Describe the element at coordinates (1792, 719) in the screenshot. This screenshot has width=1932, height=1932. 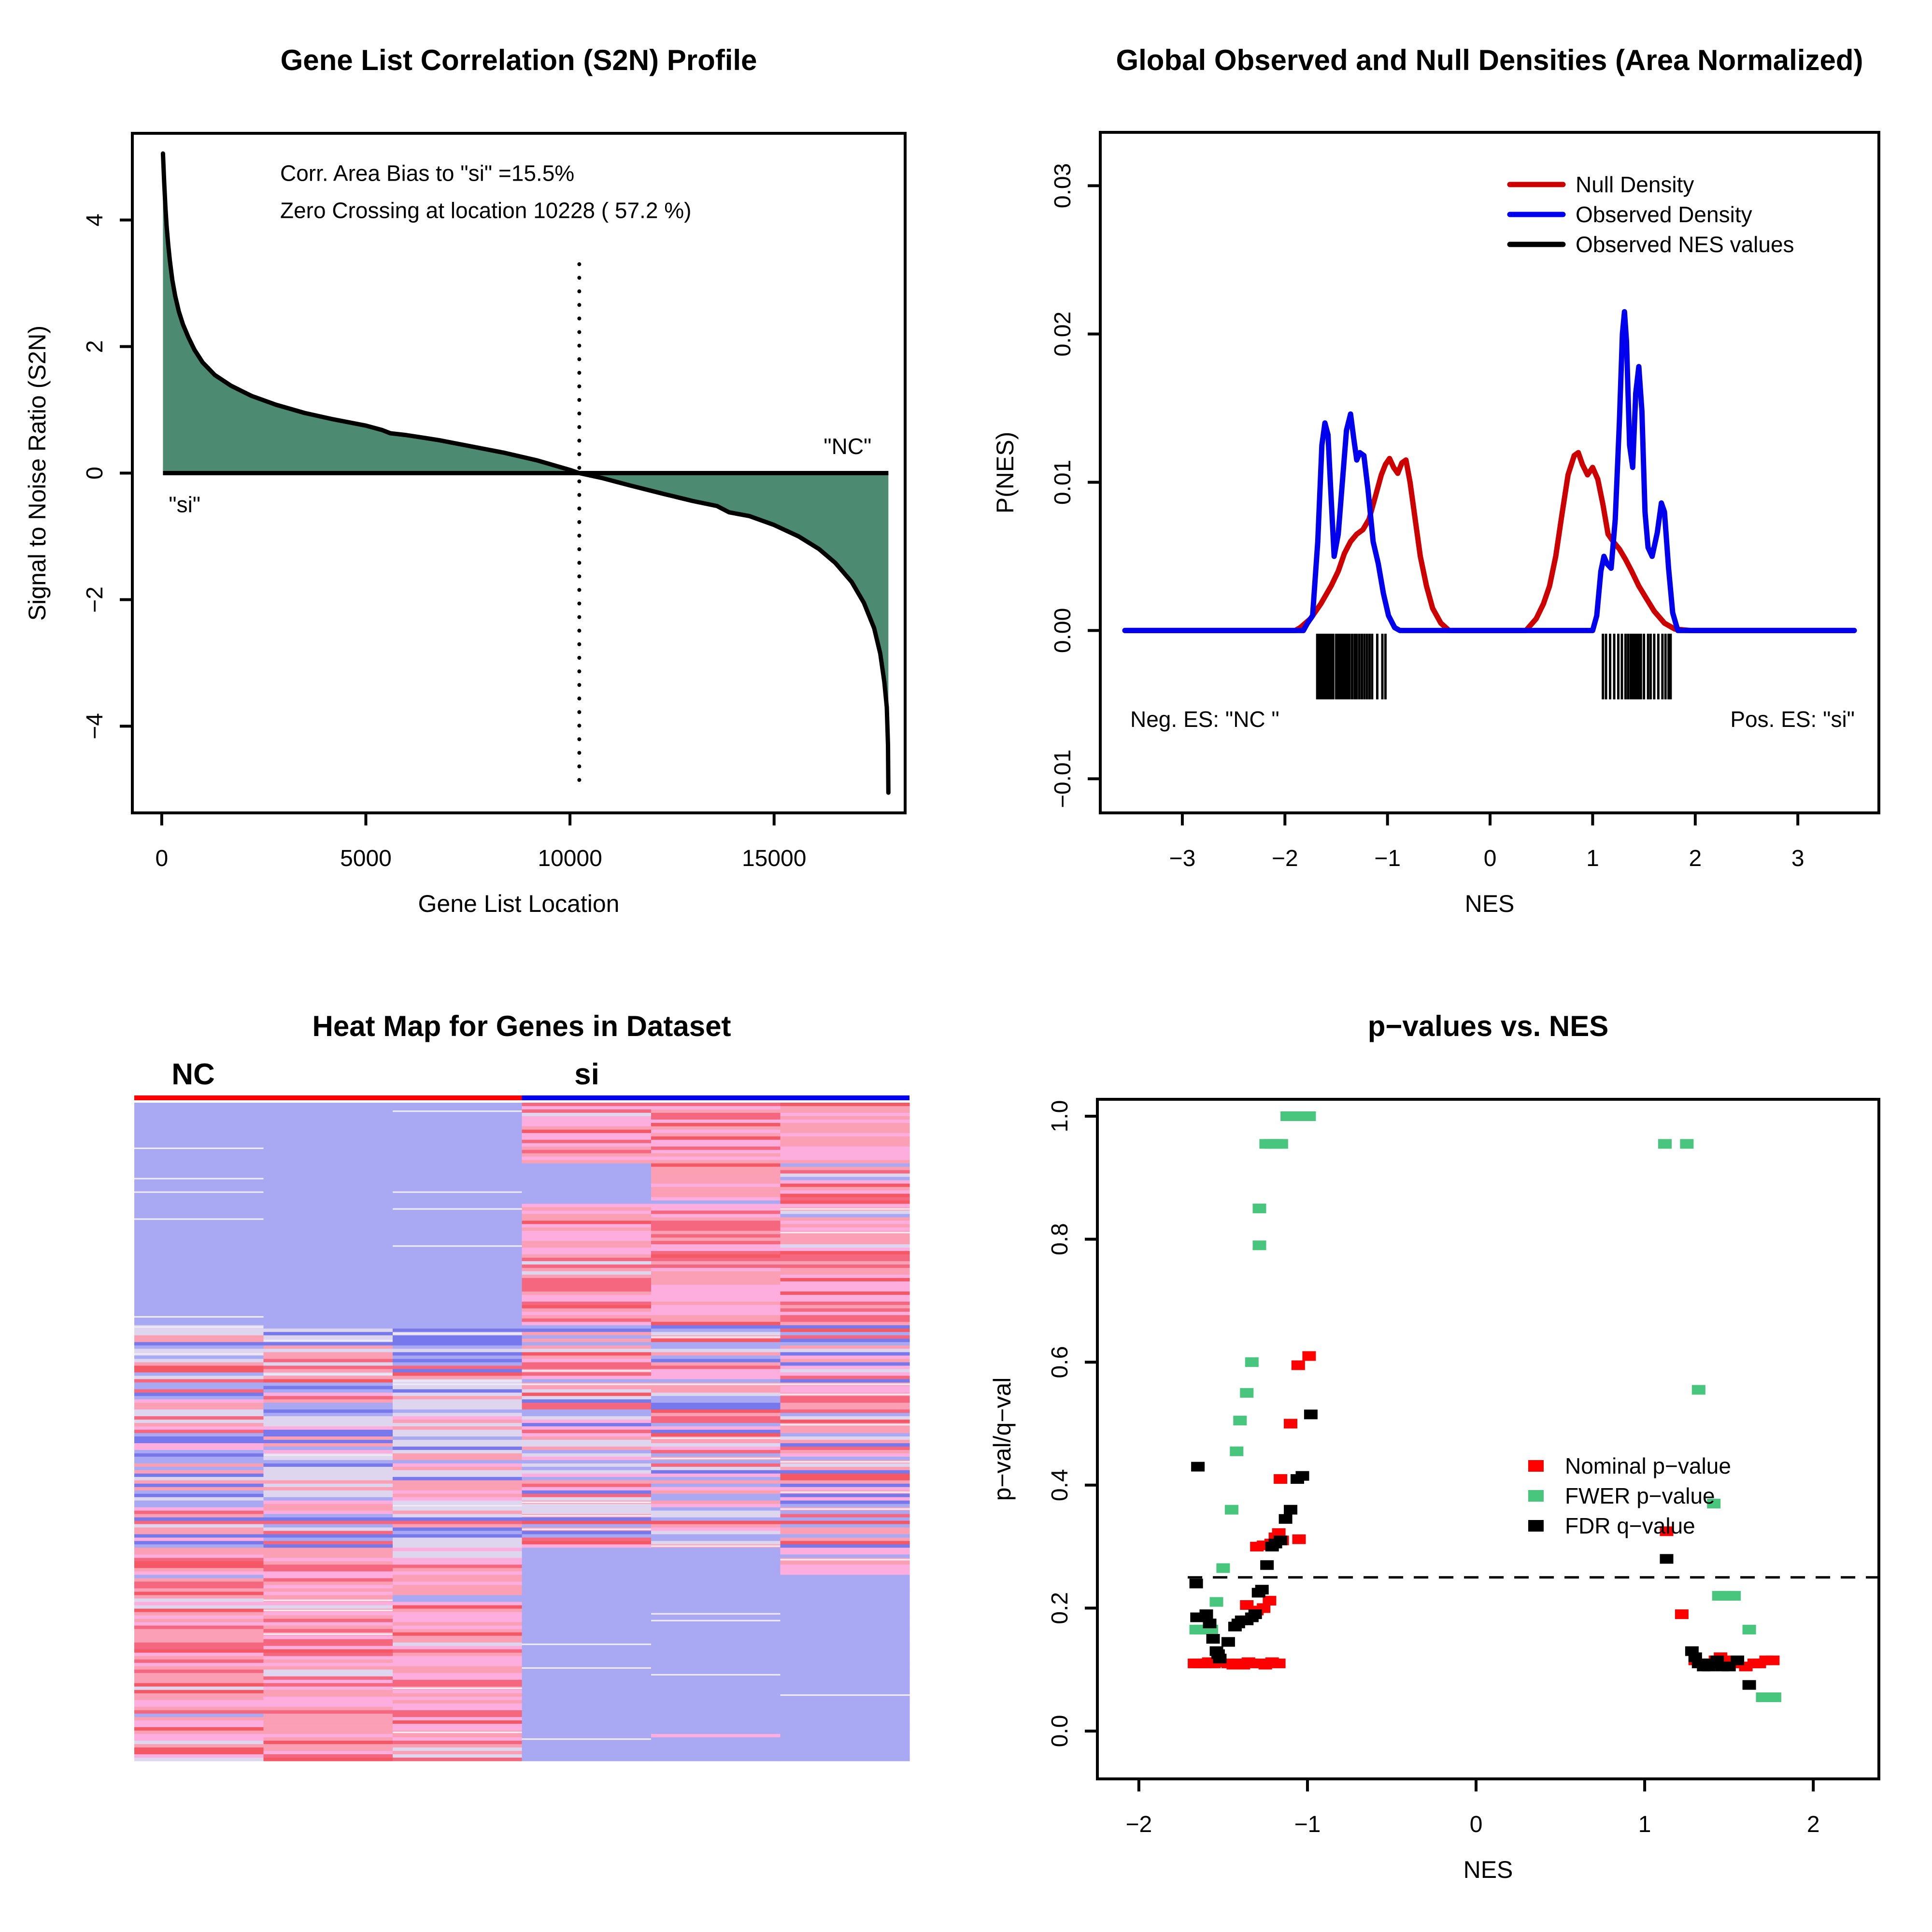
I see `pos-es-annotation: Pos. ES: "si"` at that location.